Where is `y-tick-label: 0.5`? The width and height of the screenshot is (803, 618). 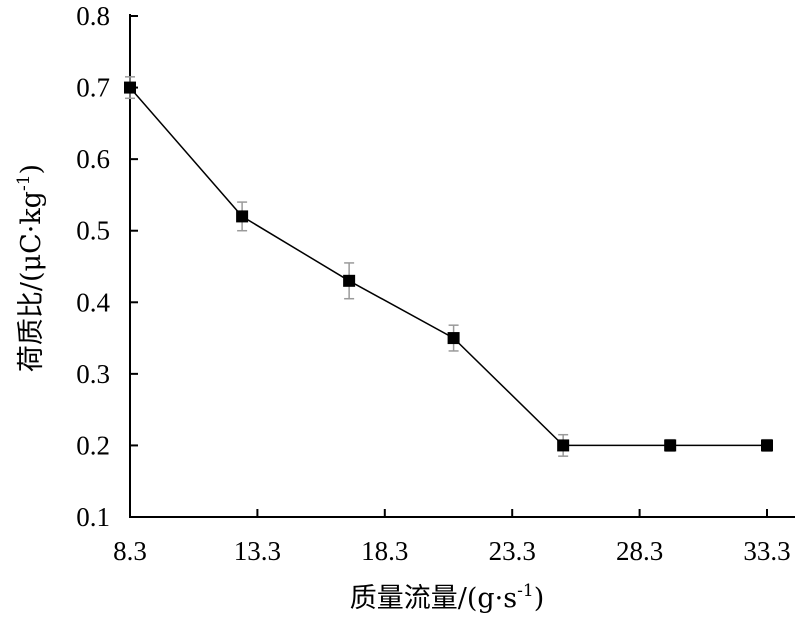
y-tick-label: 0.5 is located at coordinates (93, 231).